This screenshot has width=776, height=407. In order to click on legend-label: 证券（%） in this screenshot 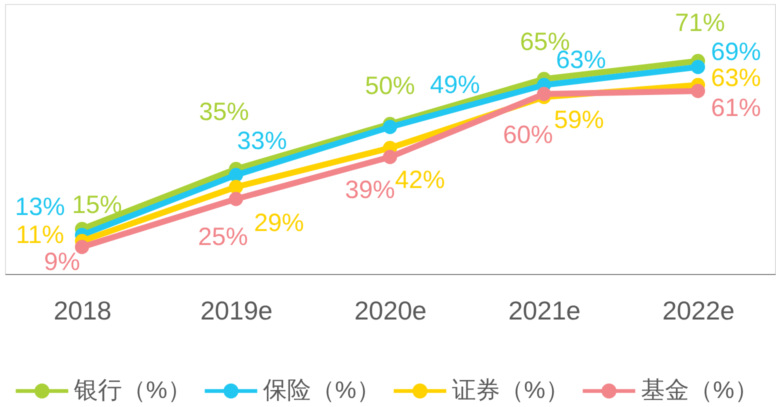, I will do `click(511, 390)`.